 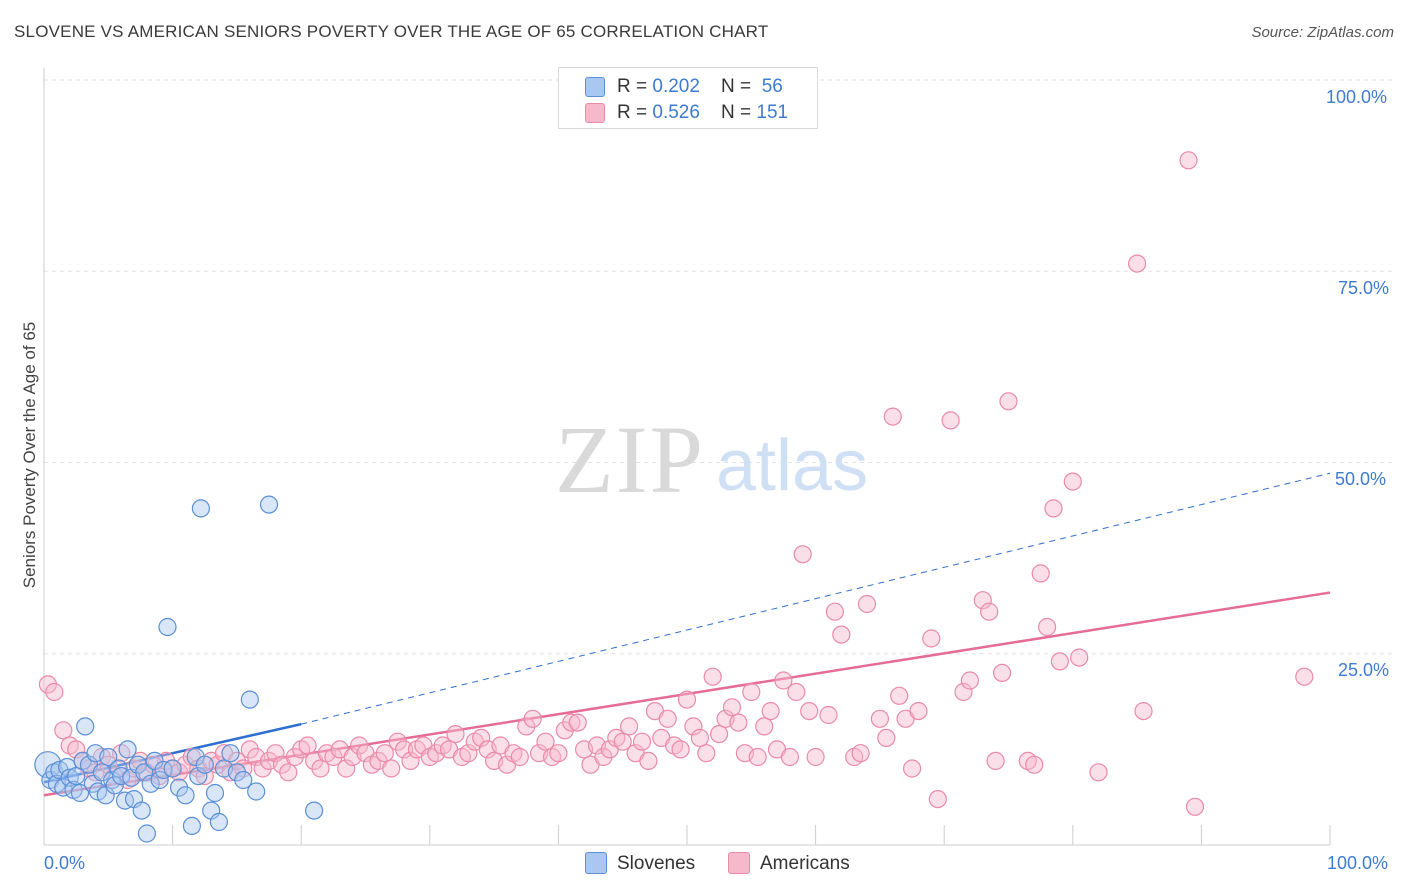 What do you see at coordinates (688, 98) in the screenshot?
I see `correlation-legend: R = 0.202 N = 56 R = 0.526 N = 151` at bounding box center [688, 98].